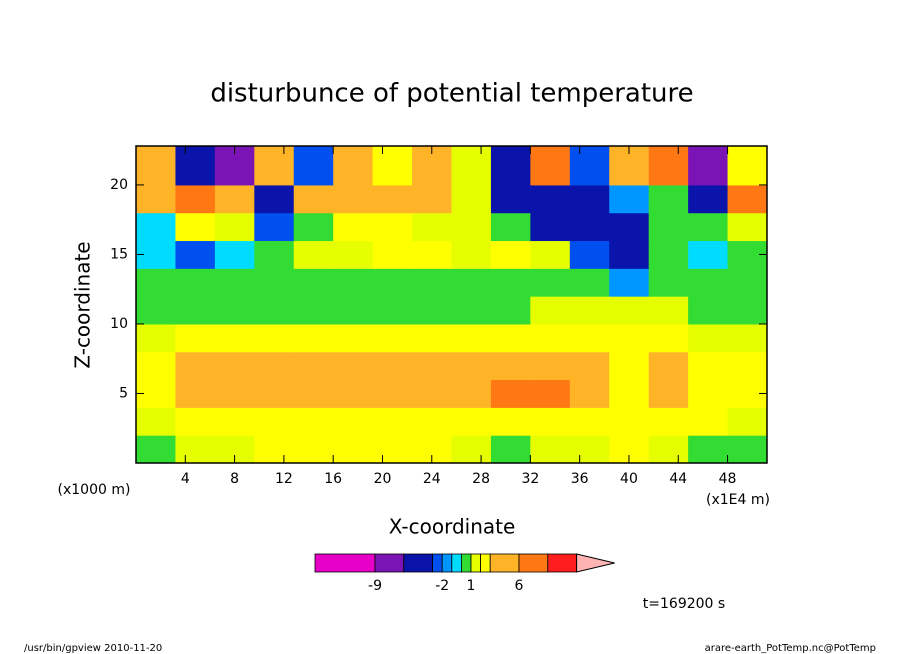  What do you see at coordinates (530, 479) in the screenshot?
I see `x-tick-label: 32` at bounding box center [530, 479].